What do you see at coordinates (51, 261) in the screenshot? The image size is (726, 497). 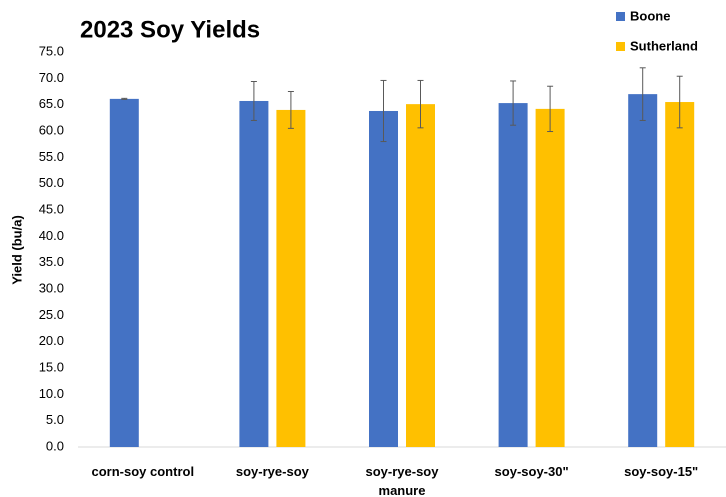 I see `y-tick-label: 35.0` at bounding box center [51, 261].